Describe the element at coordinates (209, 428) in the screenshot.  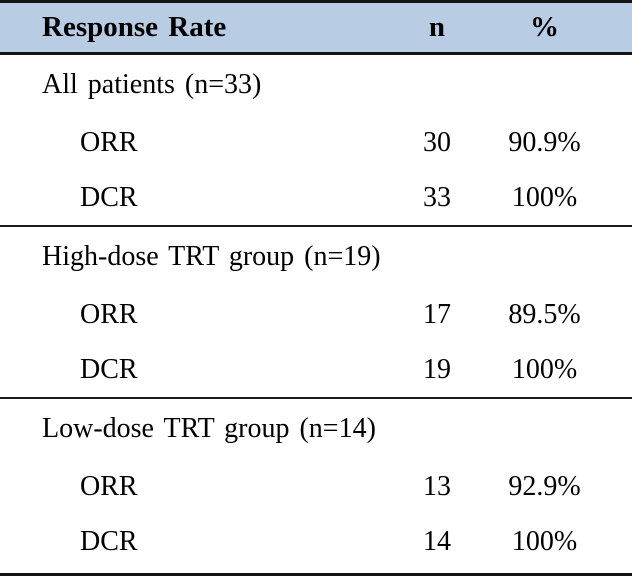
I see `group-label: Low-dose TRT group (n=14)` at that location.